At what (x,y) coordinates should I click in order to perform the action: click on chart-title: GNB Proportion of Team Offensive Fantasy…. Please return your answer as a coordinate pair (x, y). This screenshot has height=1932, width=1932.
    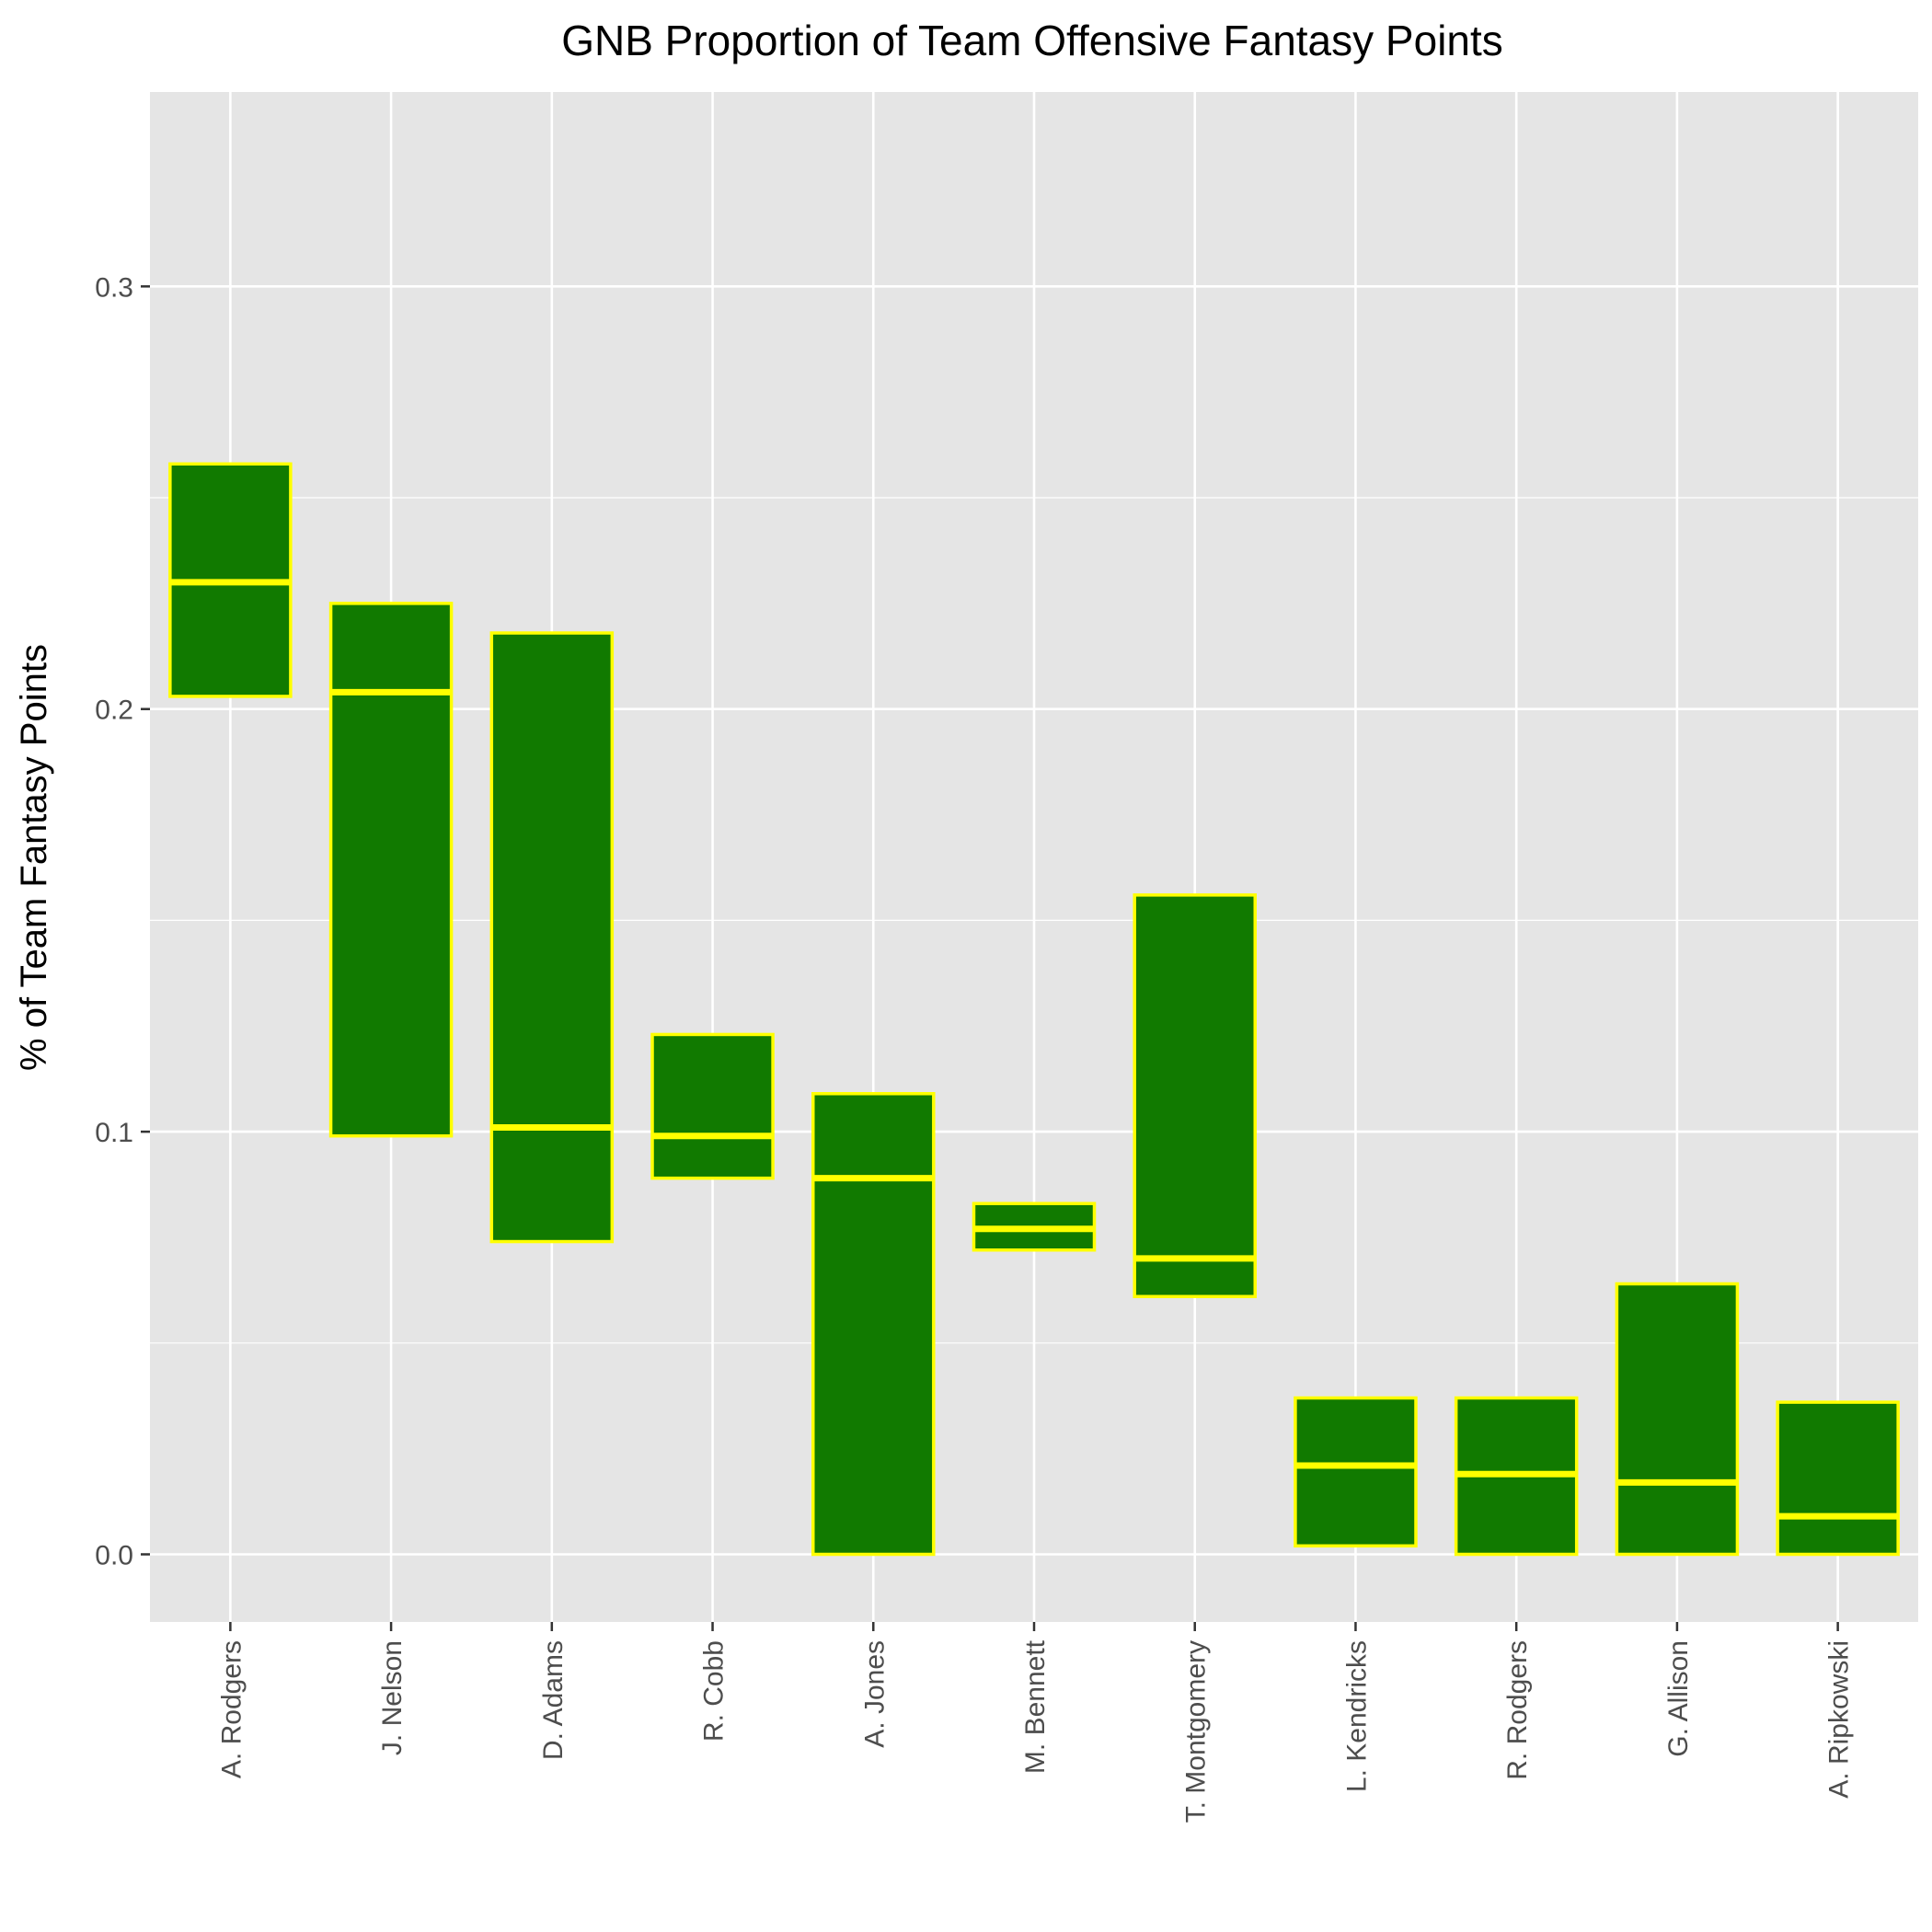
    Looking at the image, I should click on (1032, 40).